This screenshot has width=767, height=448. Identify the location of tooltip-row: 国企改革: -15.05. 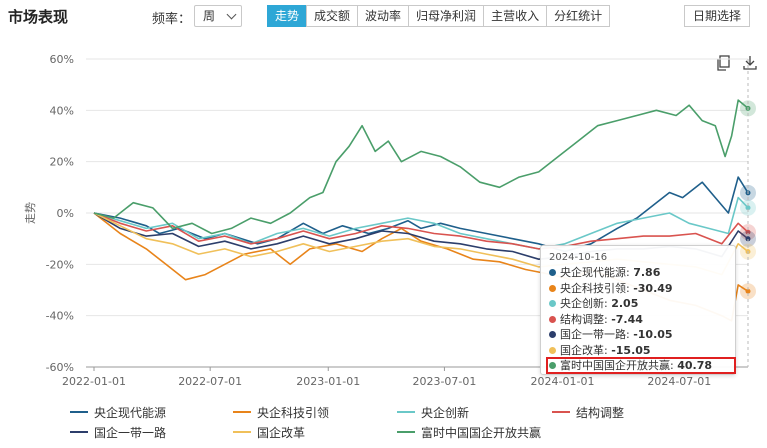
(638, 351).